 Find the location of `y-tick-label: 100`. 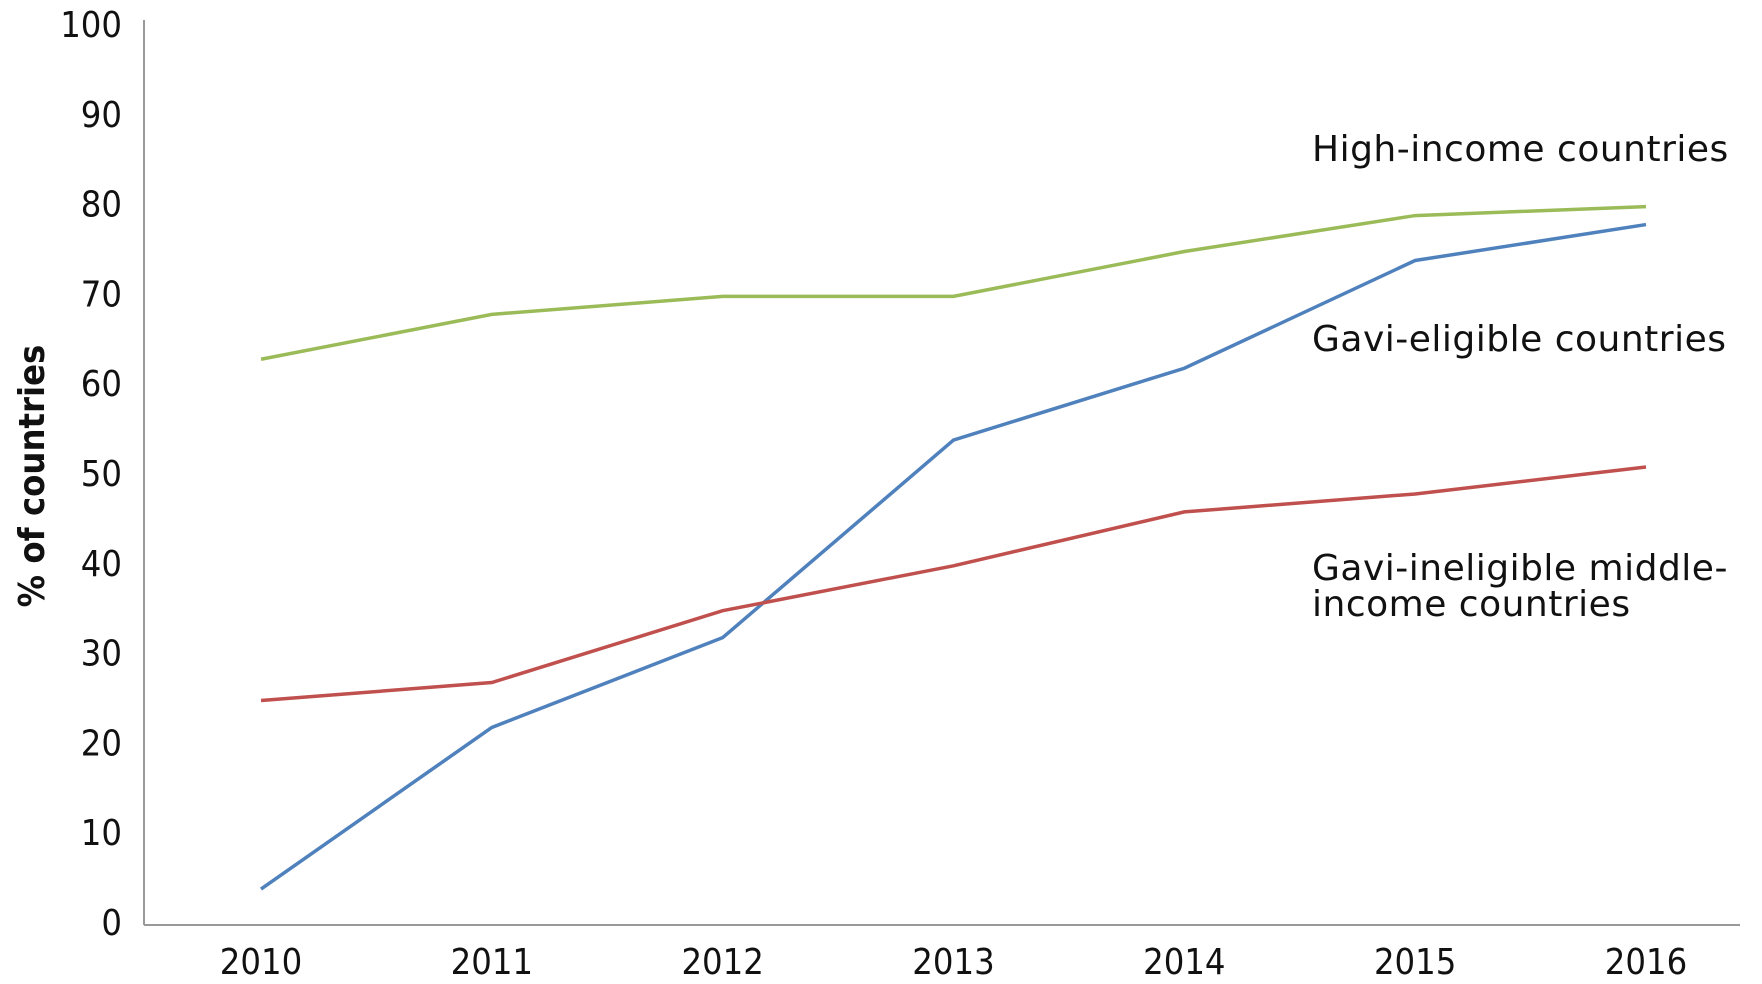

y-tick-label: 100 is located at coordinates (91, 25).